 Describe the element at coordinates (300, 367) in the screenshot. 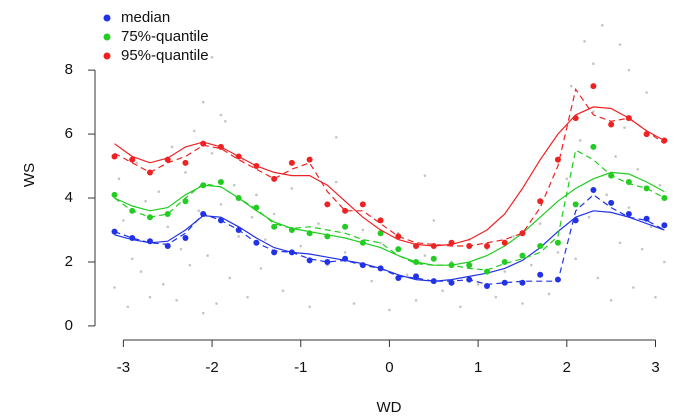

I see `x-tick-label: -1` at that location.